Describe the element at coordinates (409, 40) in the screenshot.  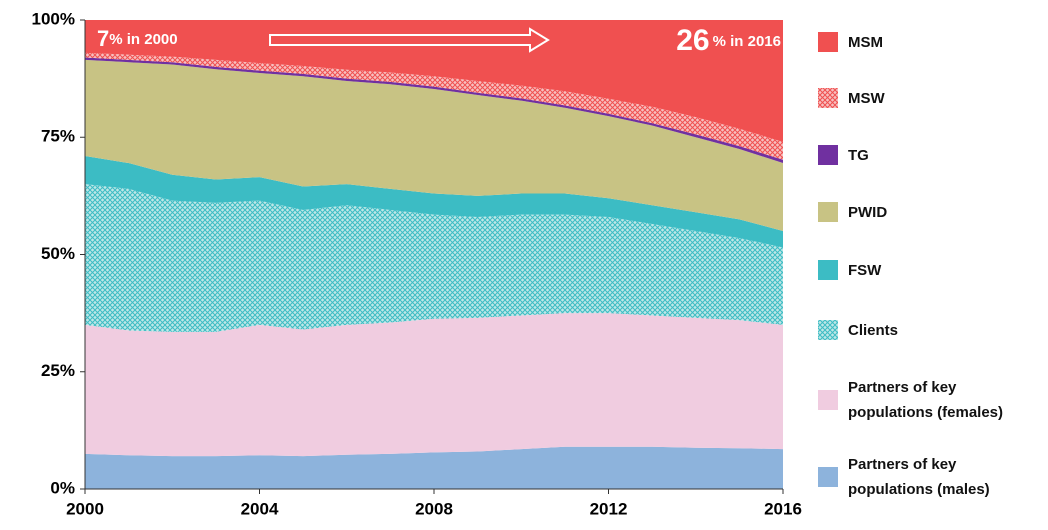
I see `arrow` at that location.